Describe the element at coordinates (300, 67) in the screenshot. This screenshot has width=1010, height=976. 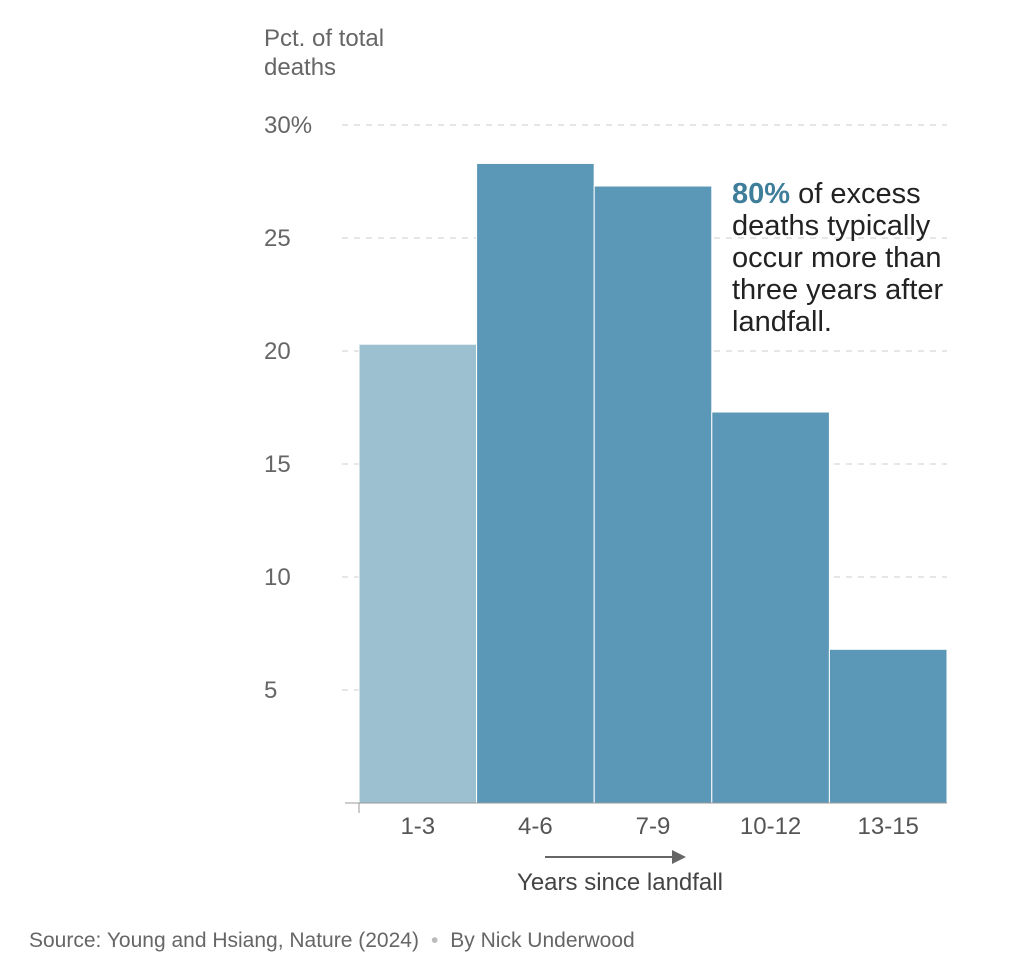
I see `y-axis-title-line2: deaths` at that location.